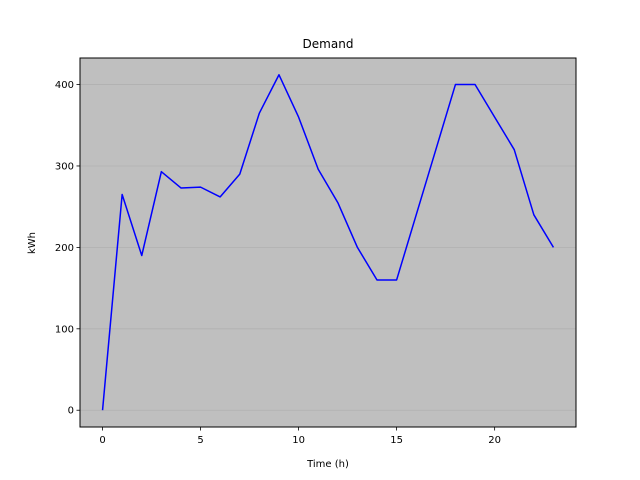 This screenshot has width=640, height=480. Describe the element at coordinates (64, 166) in the screenshot. I see `y-tick-label-300: 300` at that location.